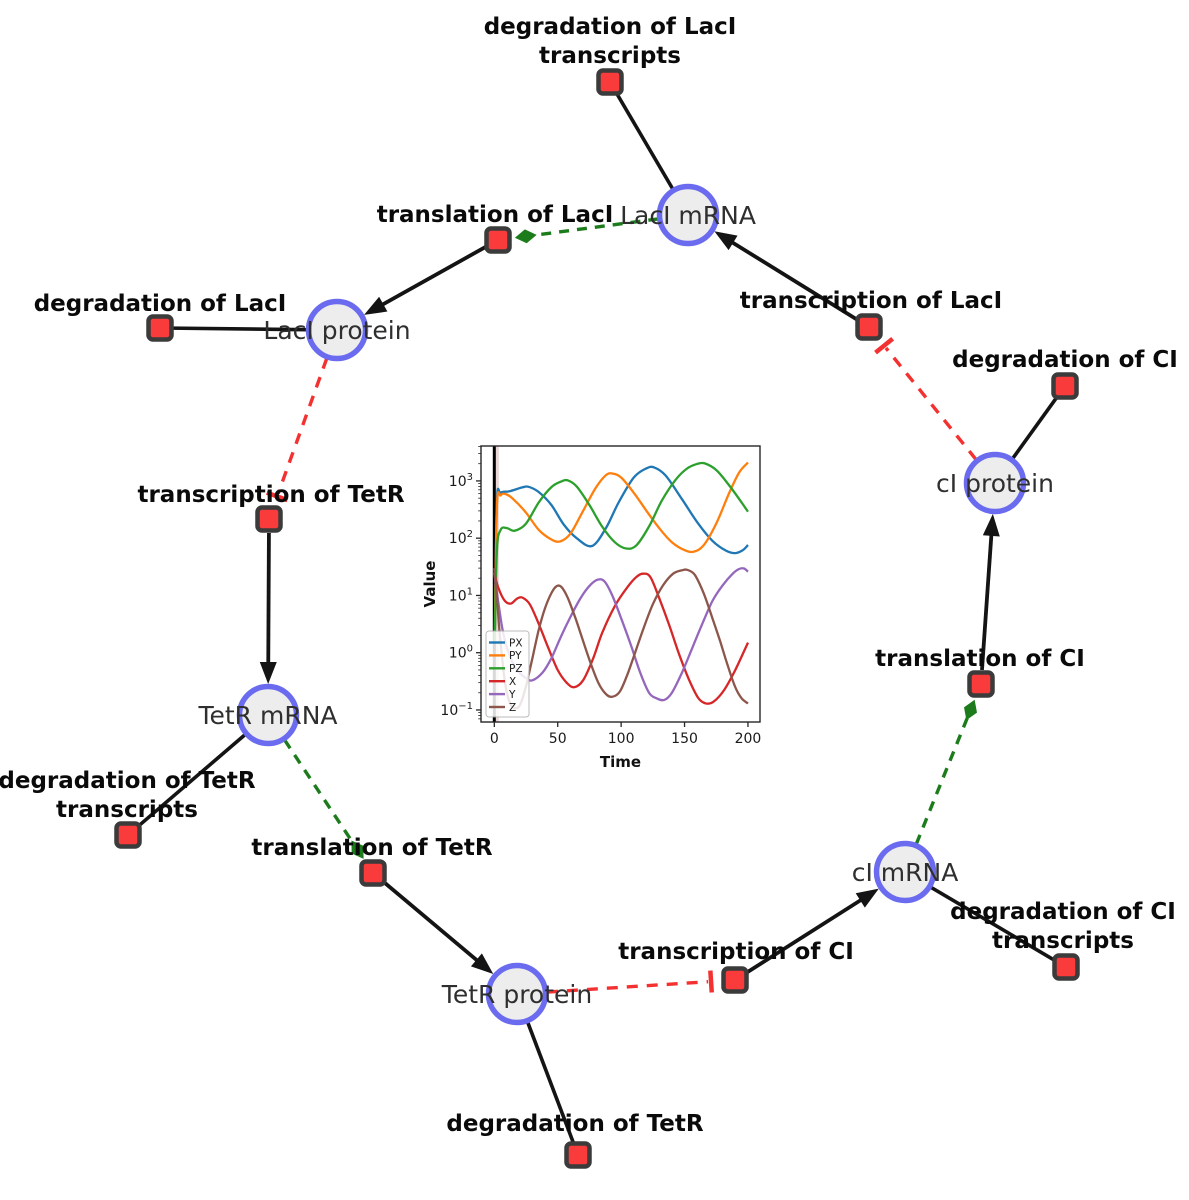 Image resolution: width=1189 pixels, height=1200 pixels. Describe the element at coordinates (644, 141) in the screenshot. I see `edge-consumption-laci-mrna-to-deg-laci-tr` at that location.